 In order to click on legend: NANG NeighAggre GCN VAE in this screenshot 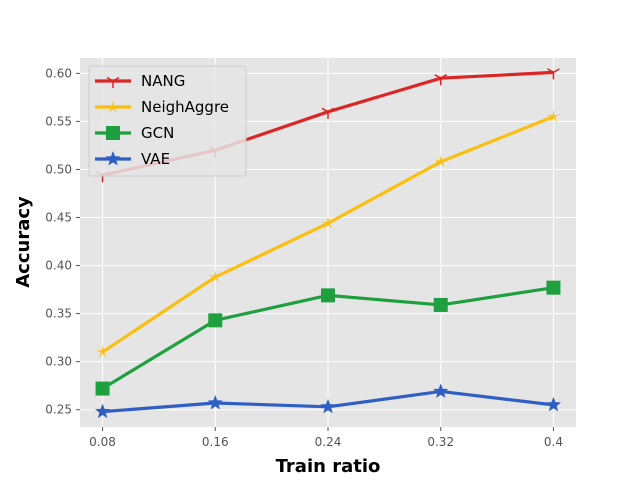, I will do `click(167, 121)`.